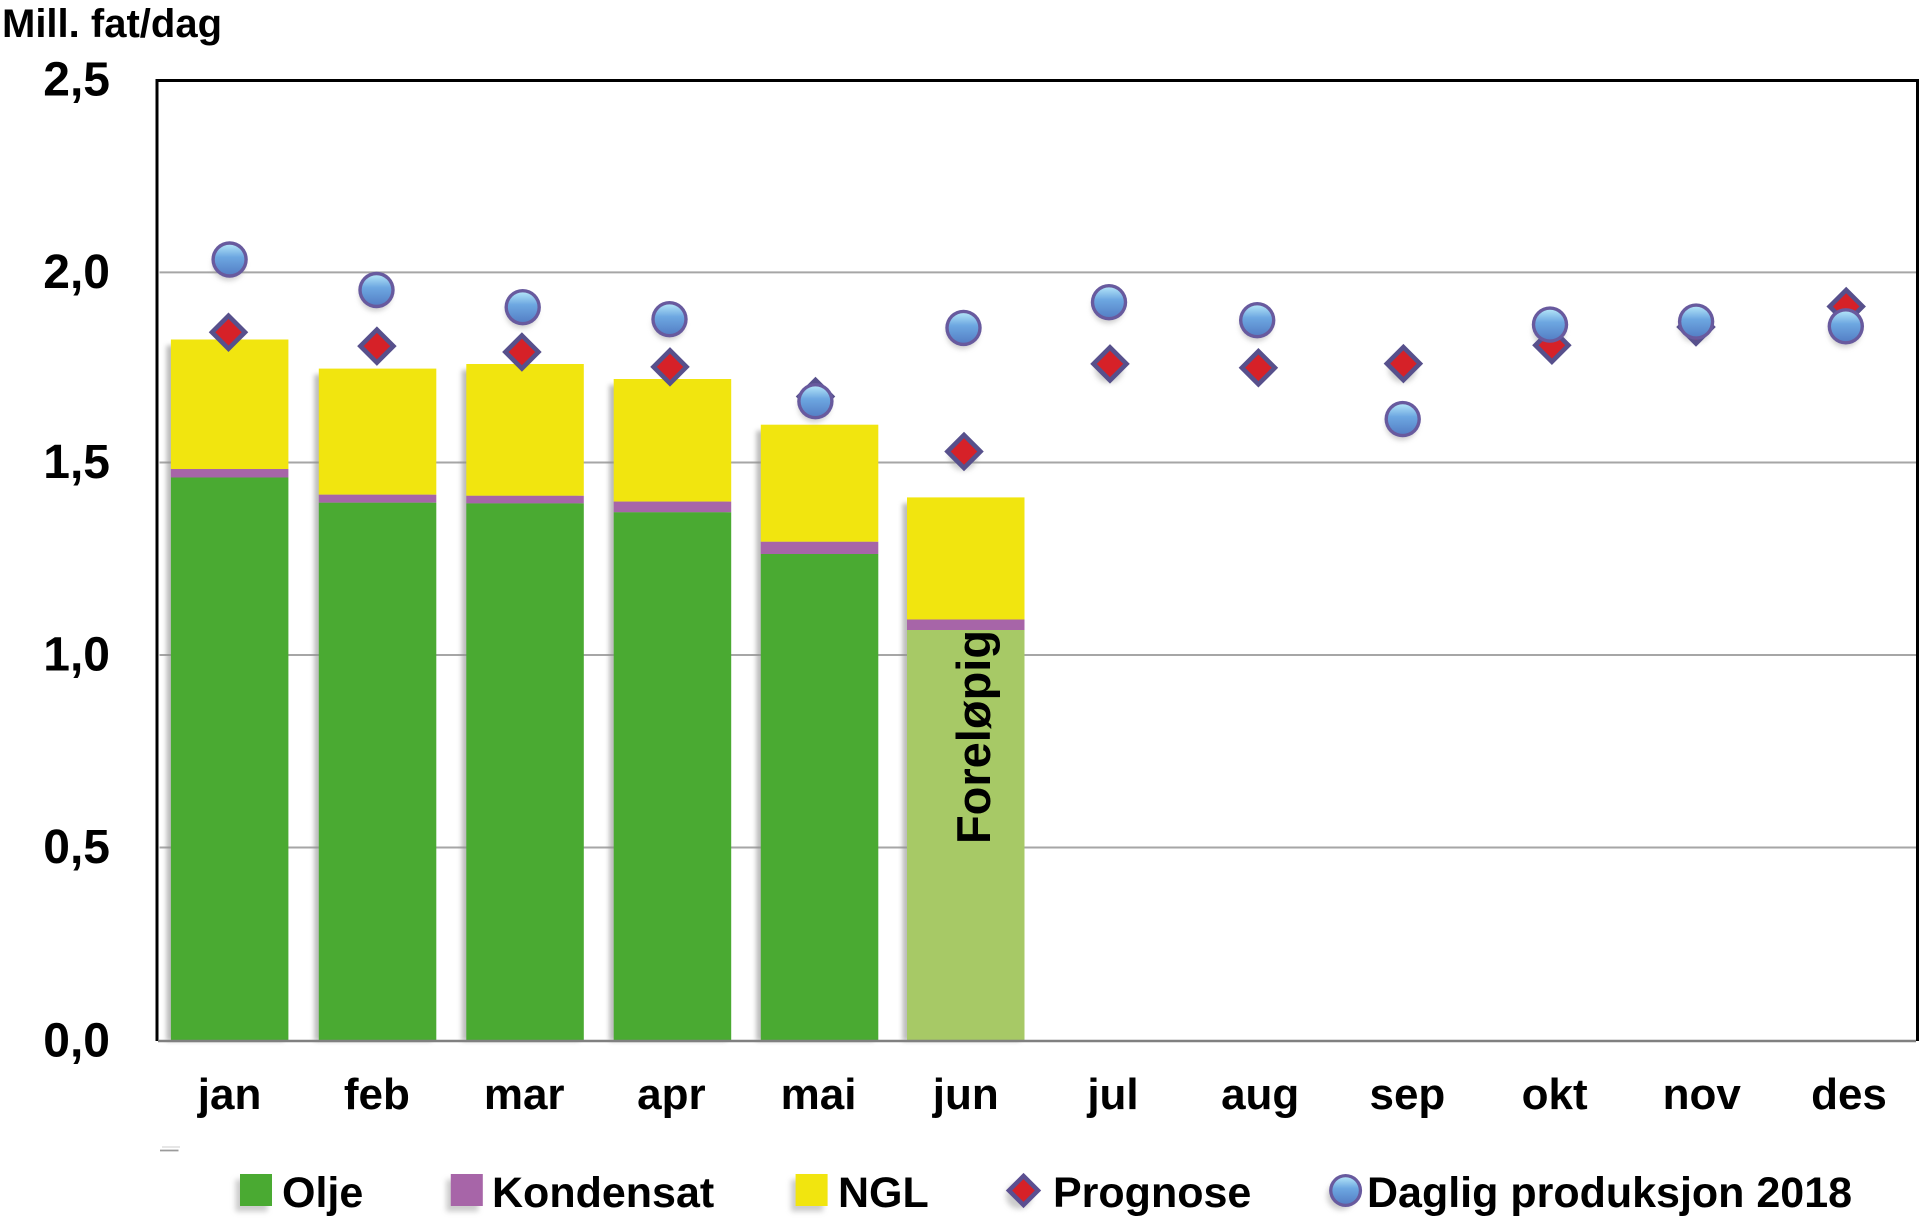  What do you see at coordinates (76, 462) in the screenshot?
I see `svg-text: 1,5` at bounding box center [76, 462].